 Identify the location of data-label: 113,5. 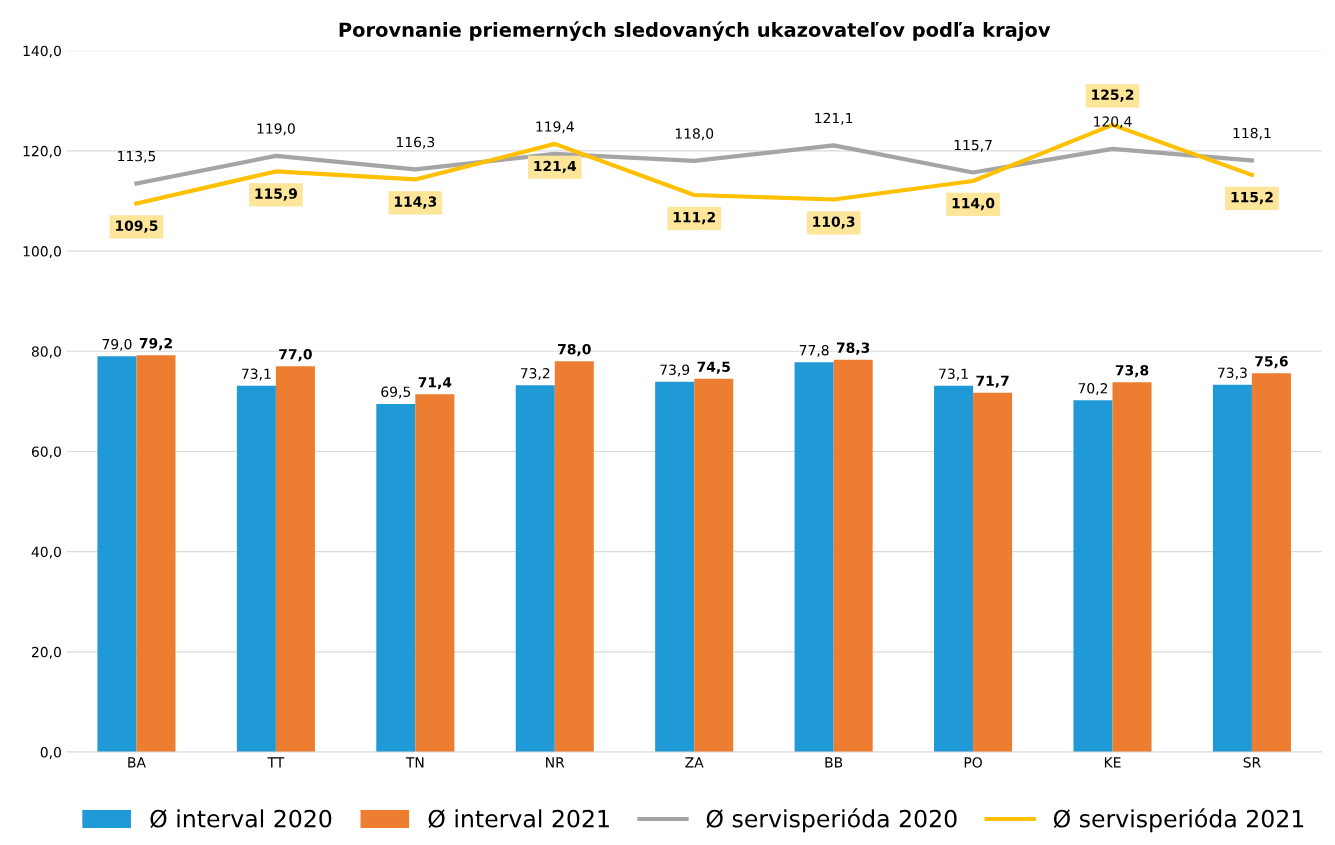
(137, 156).